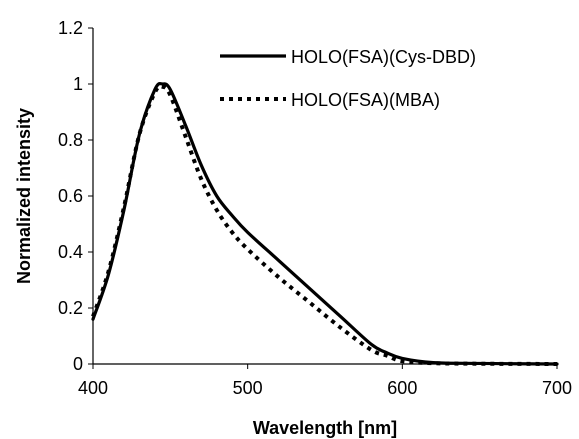 This screenshot has width=579, height=439. What do you see at coordinates (70, 308) in the screenshot?
I see `y-tick-label: 0.2` at bounding box center [70, 308].